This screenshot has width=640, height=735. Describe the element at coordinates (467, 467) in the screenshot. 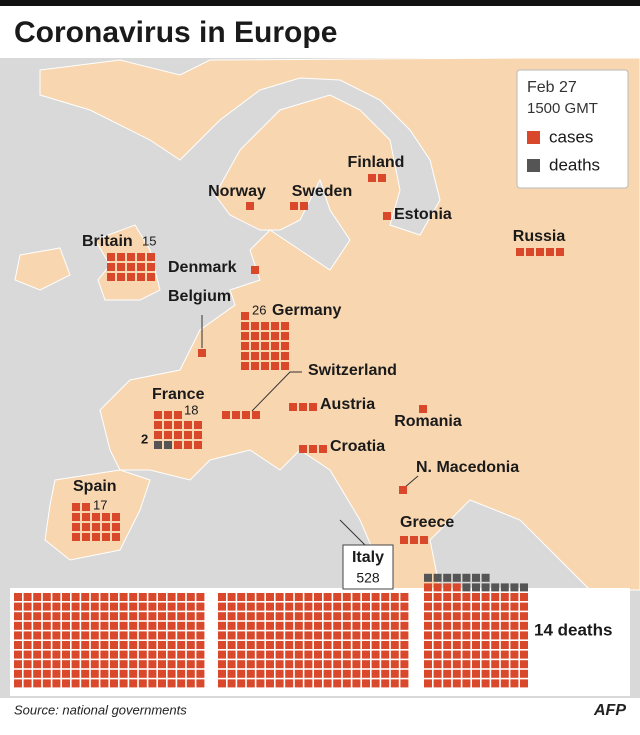

I see `country-label: N. Macedonia` at that location.